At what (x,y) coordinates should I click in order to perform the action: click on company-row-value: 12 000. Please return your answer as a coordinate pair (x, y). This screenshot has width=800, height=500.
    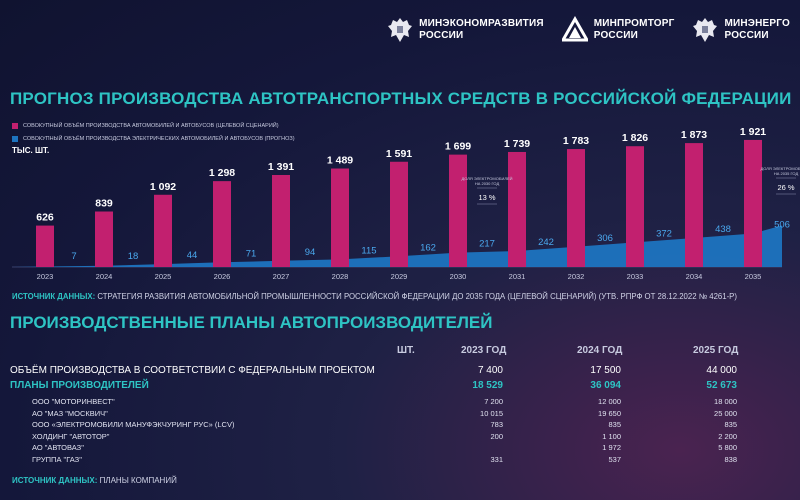
    Looking at the image, I should click on (609, 401).